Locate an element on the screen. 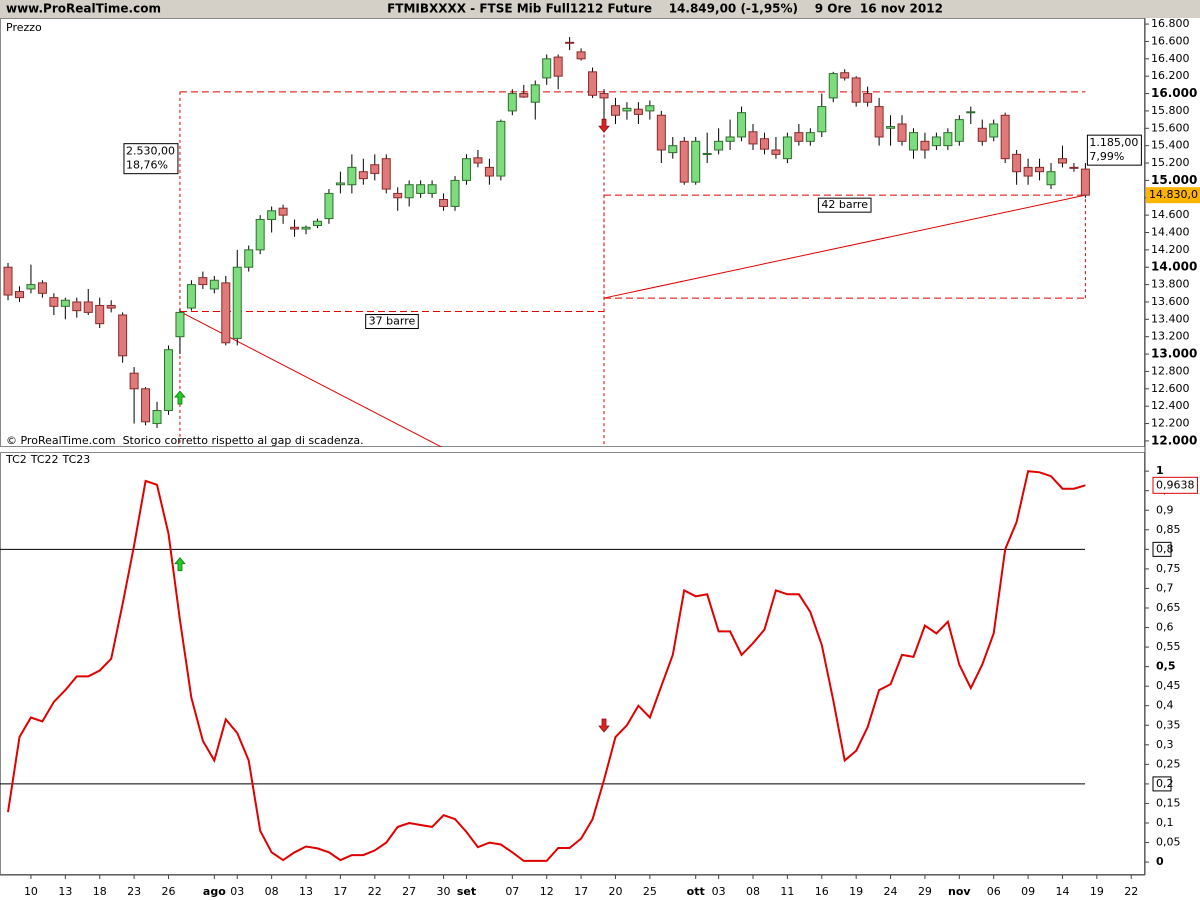 The image size is (1200, 900). x-tick-label: ott is located at coordinates (696, 891).